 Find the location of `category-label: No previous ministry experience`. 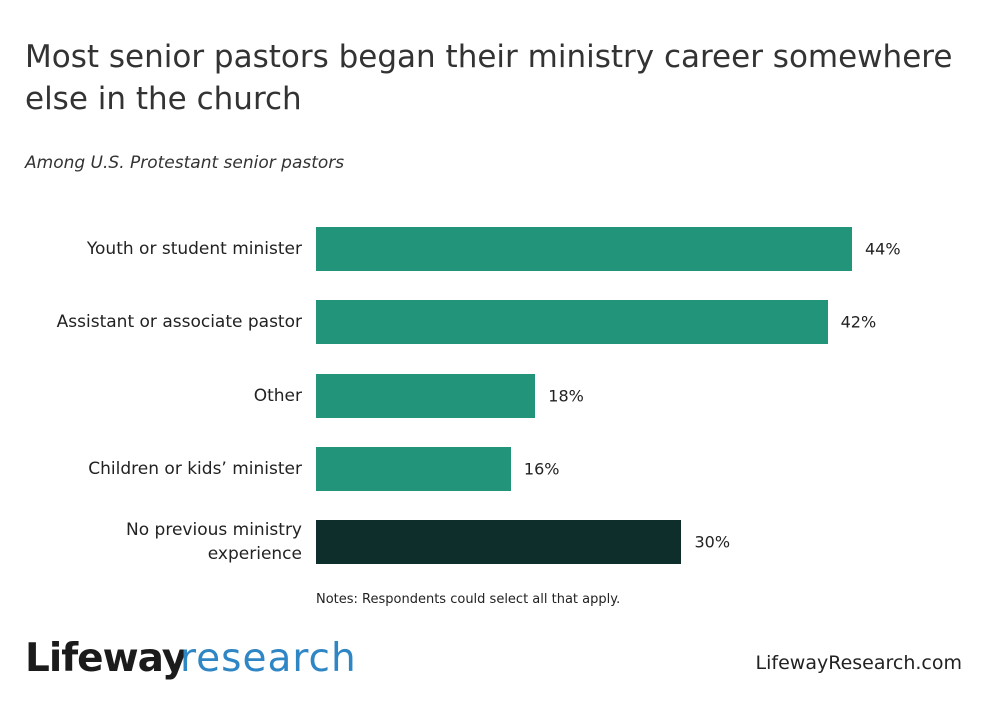

category-label: No previous ministry experience is located at coordinates (214, 542).